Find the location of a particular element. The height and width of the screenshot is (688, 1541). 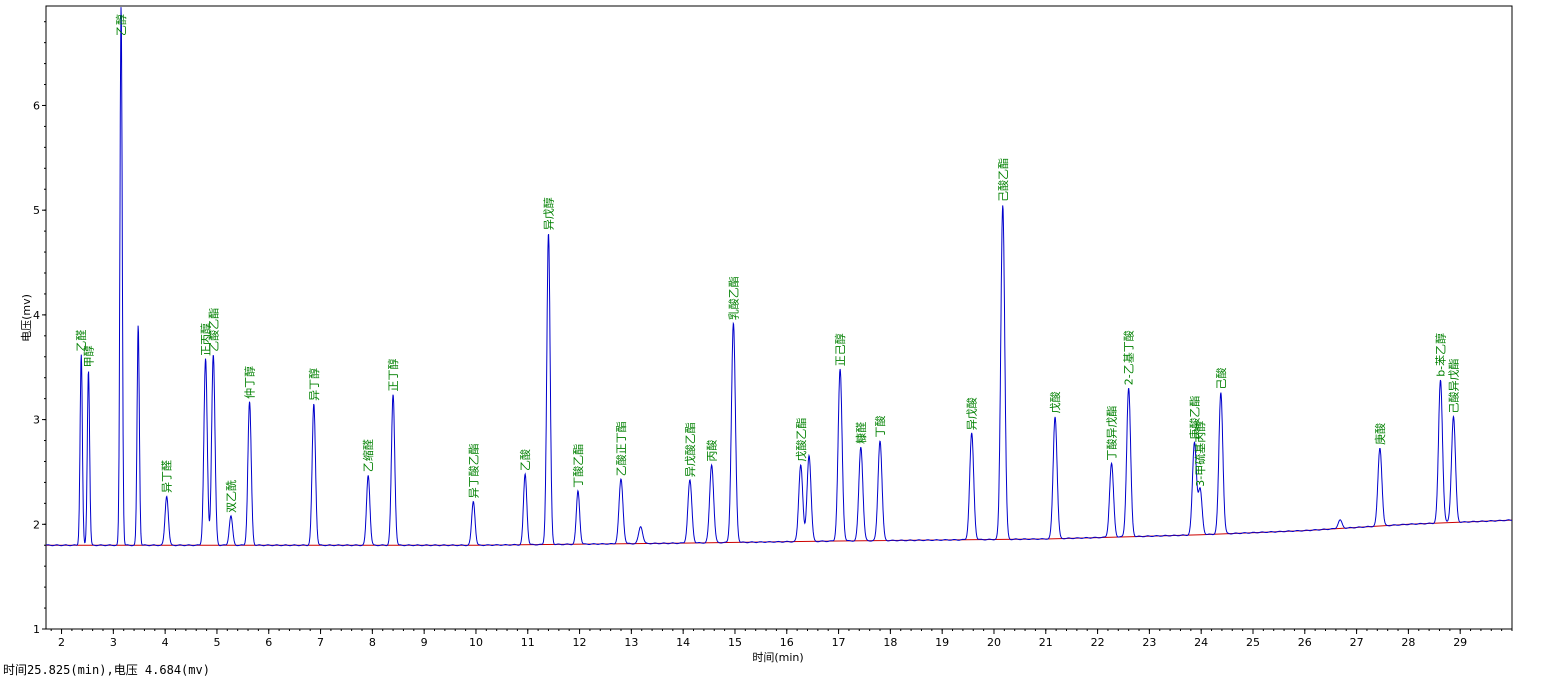

peak-label: 庚酸乙酯 is located at coordinates (1195, 418).